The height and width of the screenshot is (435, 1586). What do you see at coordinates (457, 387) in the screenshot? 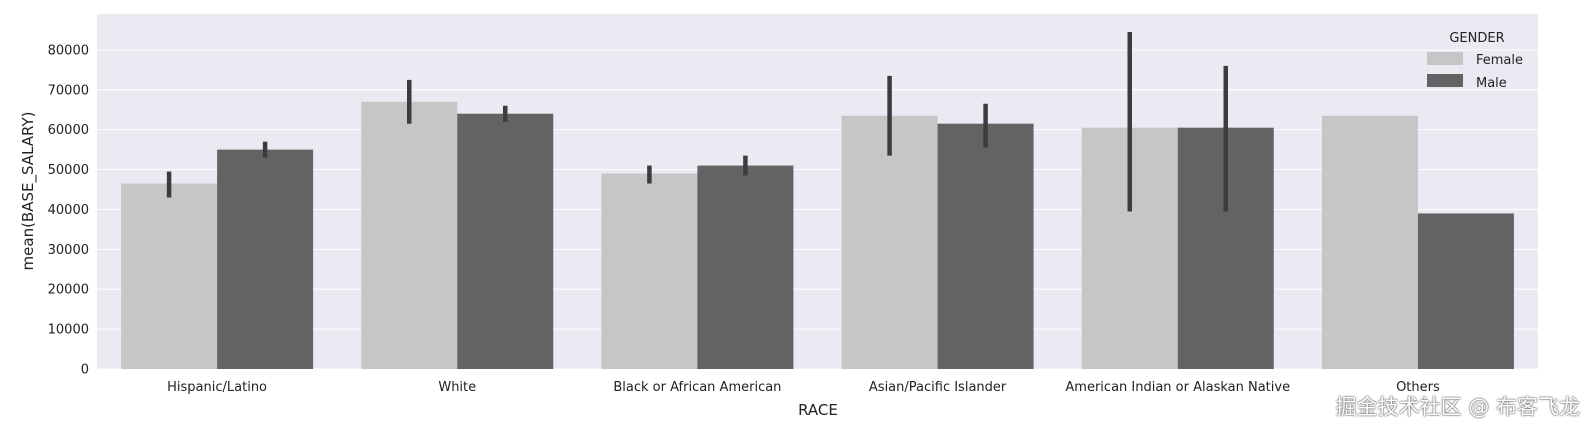
I see `x-tick-label: White` at bounding box center [457, 387].